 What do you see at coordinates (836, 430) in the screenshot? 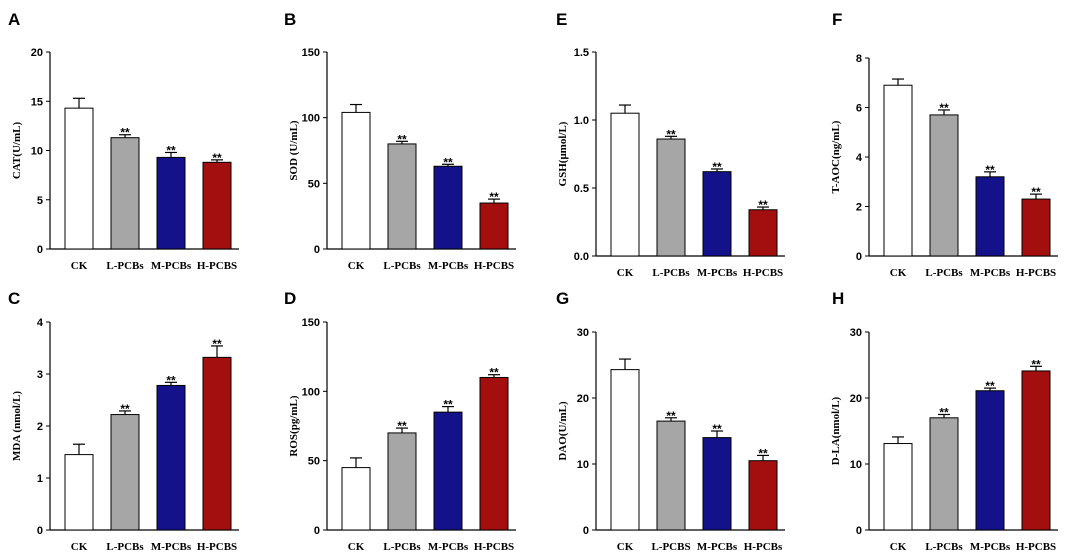
I see `y-axis-label: D-LA(nmol/L)` at bounding box center [836, 430].